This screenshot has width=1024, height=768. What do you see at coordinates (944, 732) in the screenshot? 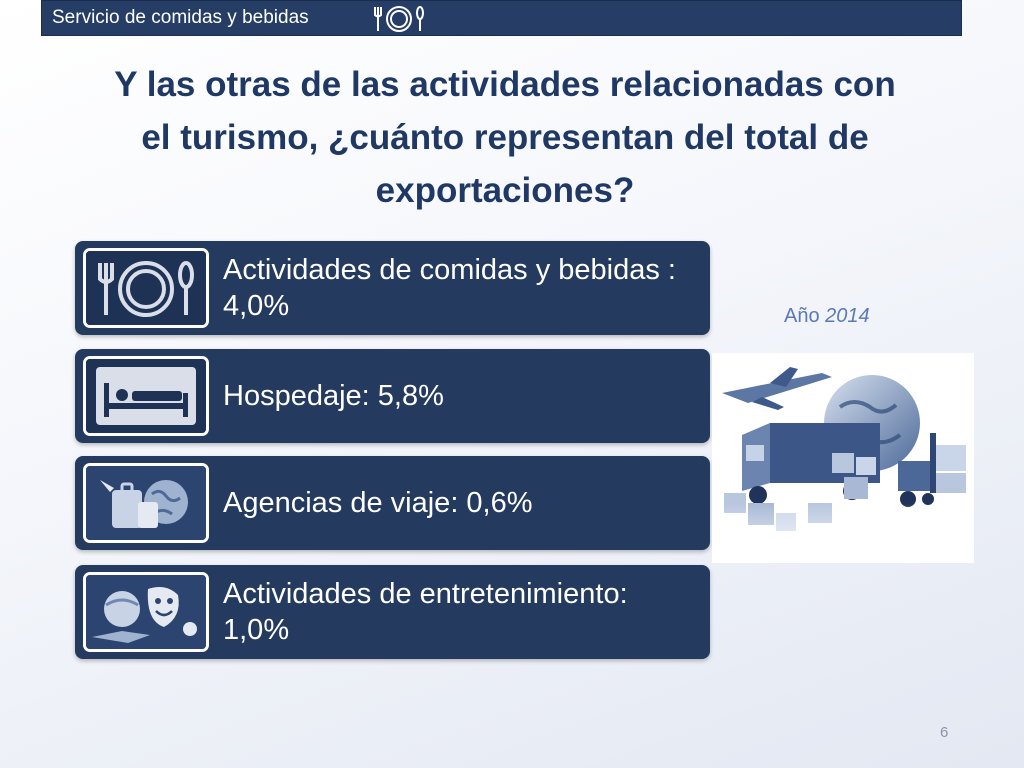
I see `page-number: 6` at bounding box center [944, 732].